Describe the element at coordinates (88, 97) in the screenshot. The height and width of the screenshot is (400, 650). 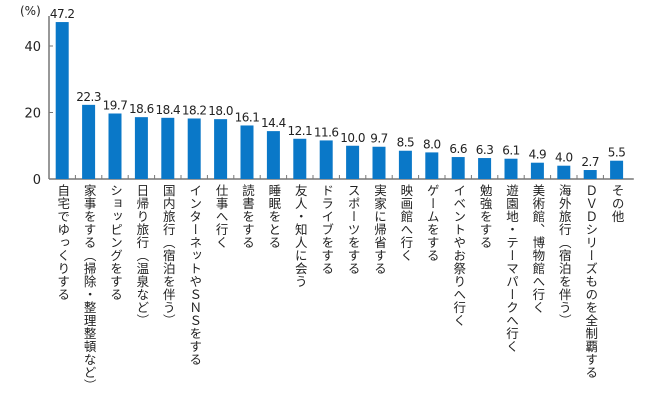
I see `data-label: 22.3` at that location.